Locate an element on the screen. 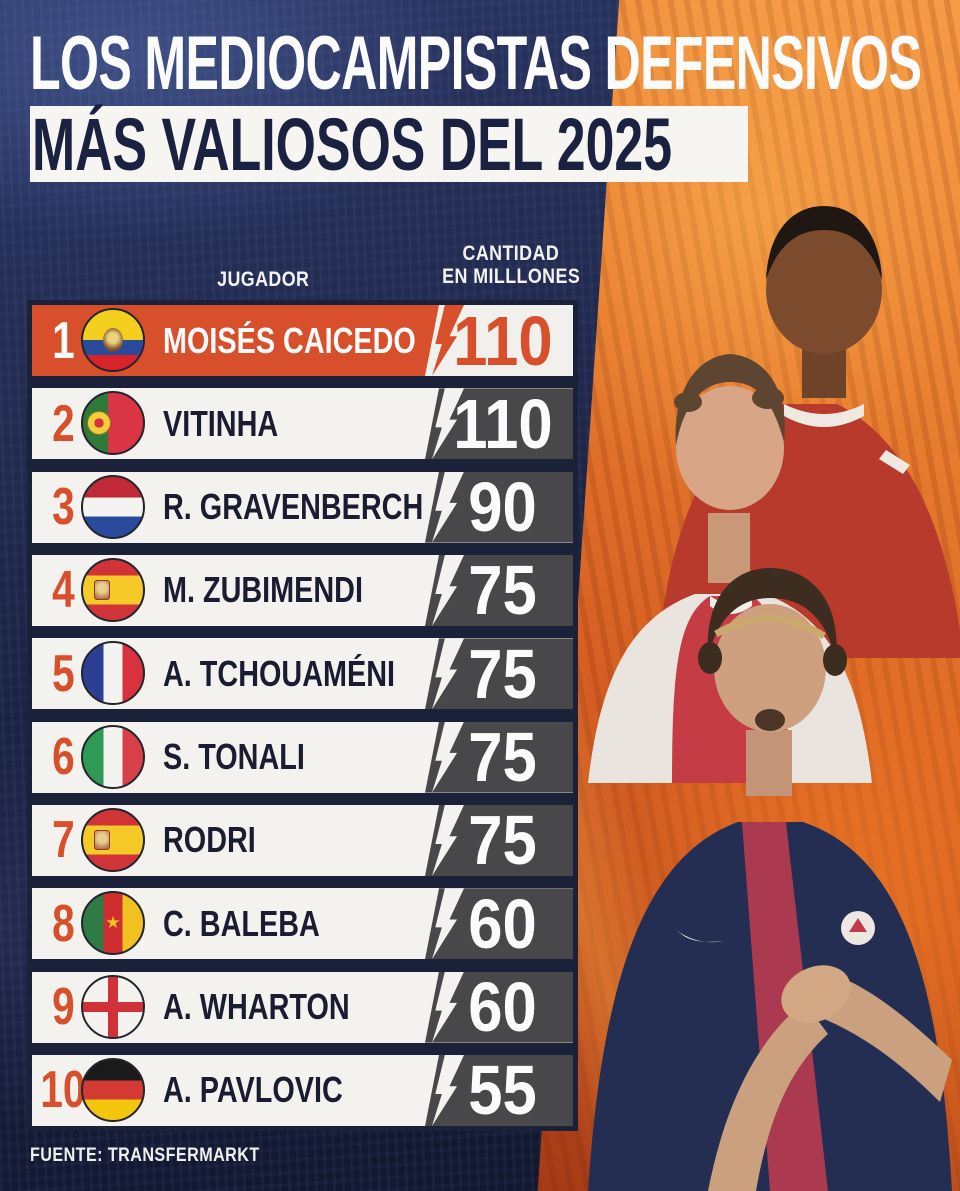  player-name: R. GRAVENBERCH is located at coordinates (293, 507).